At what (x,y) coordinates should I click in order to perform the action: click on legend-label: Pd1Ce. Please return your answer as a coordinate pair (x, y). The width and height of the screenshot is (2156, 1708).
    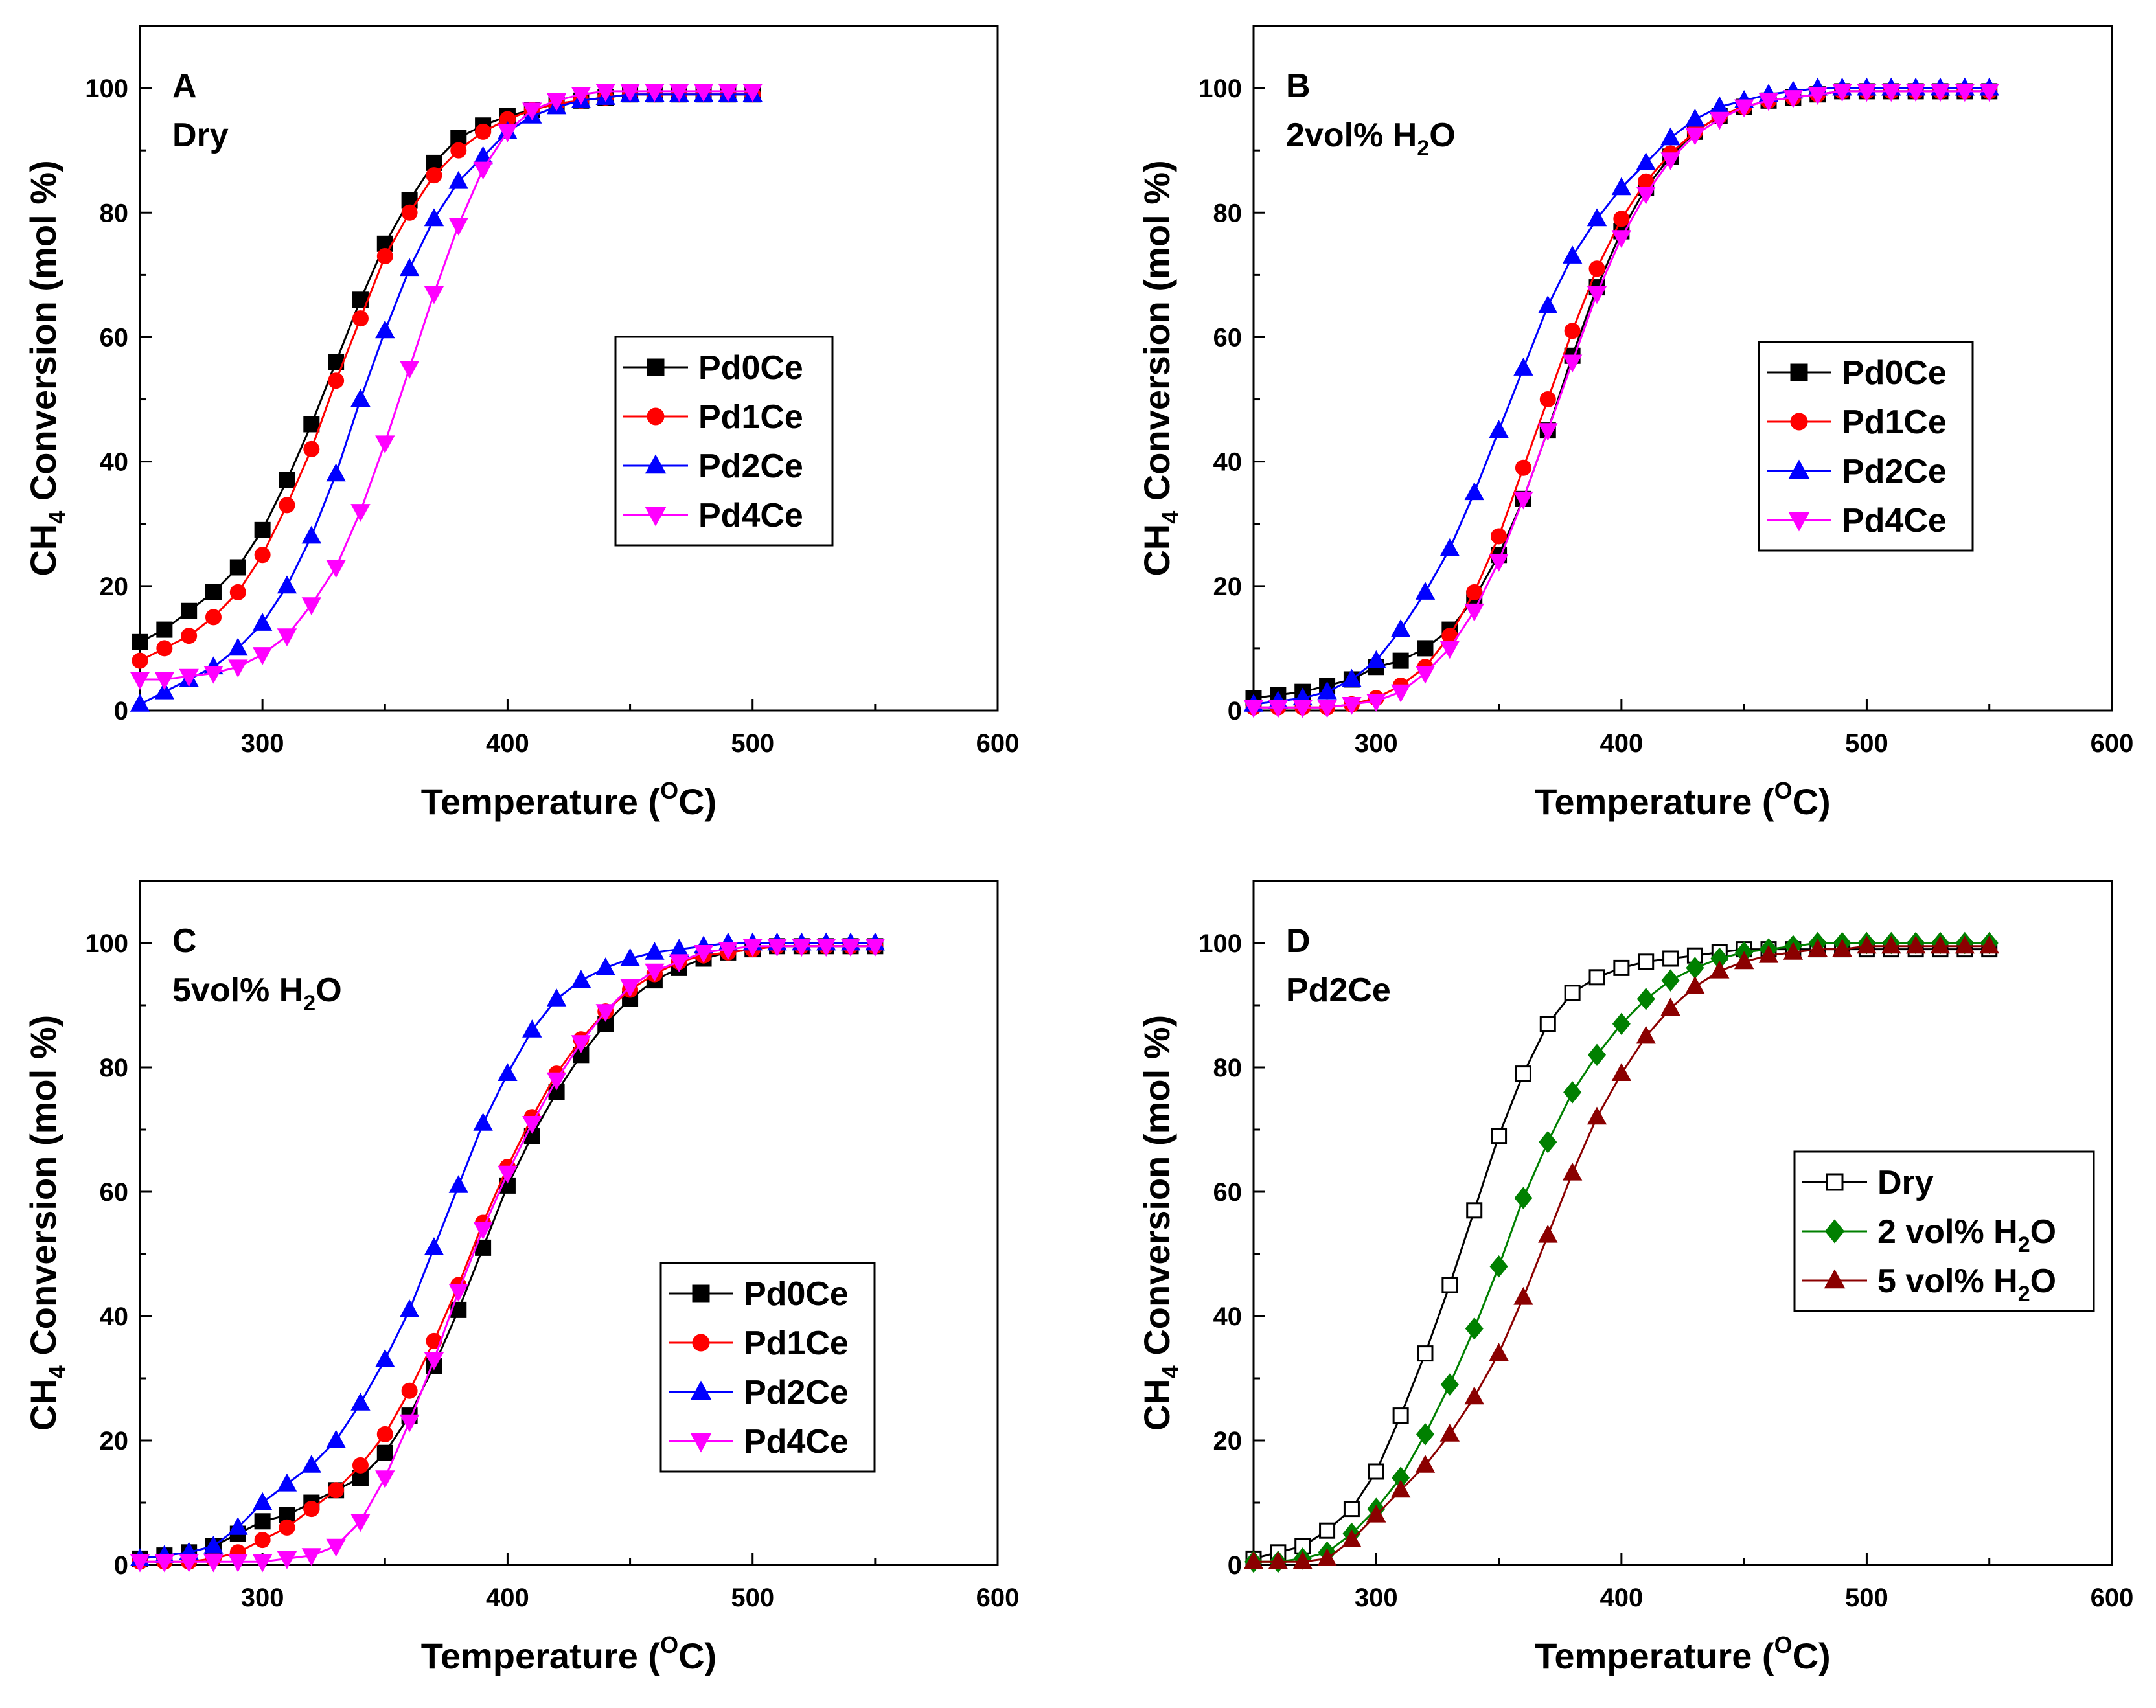
    Looking at the image, I should click on (796, 1343).